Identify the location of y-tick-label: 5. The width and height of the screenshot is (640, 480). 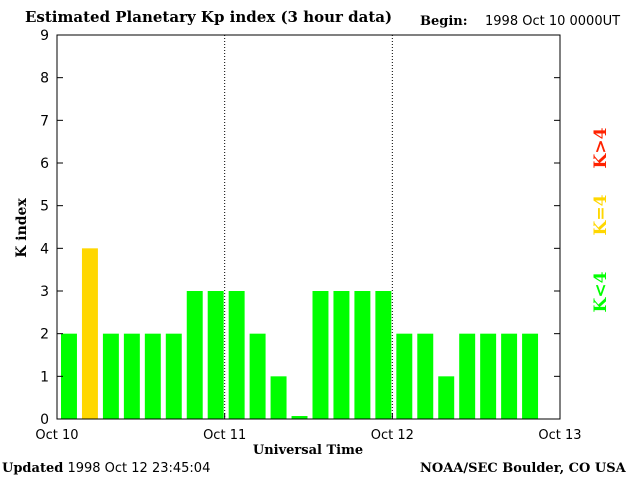
(44, 207).